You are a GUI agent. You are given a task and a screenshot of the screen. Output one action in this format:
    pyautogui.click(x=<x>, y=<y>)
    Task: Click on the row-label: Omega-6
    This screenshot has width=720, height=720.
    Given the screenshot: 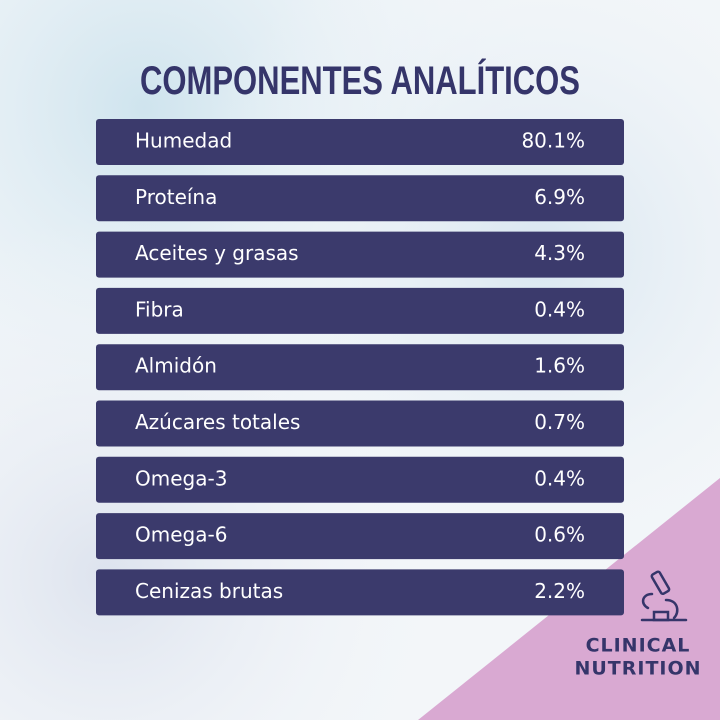 What is the action you would take?
    pyautogui.click(x=181, y=535)
    